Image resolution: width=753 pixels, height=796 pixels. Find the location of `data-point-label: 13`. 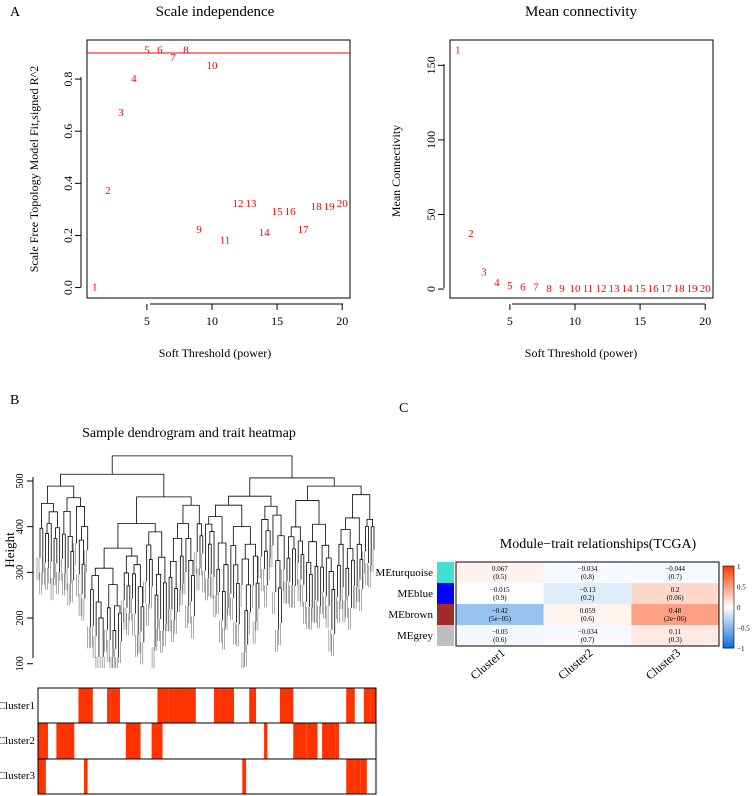

data-point-label: 13 is located at coordinates (615, 289).